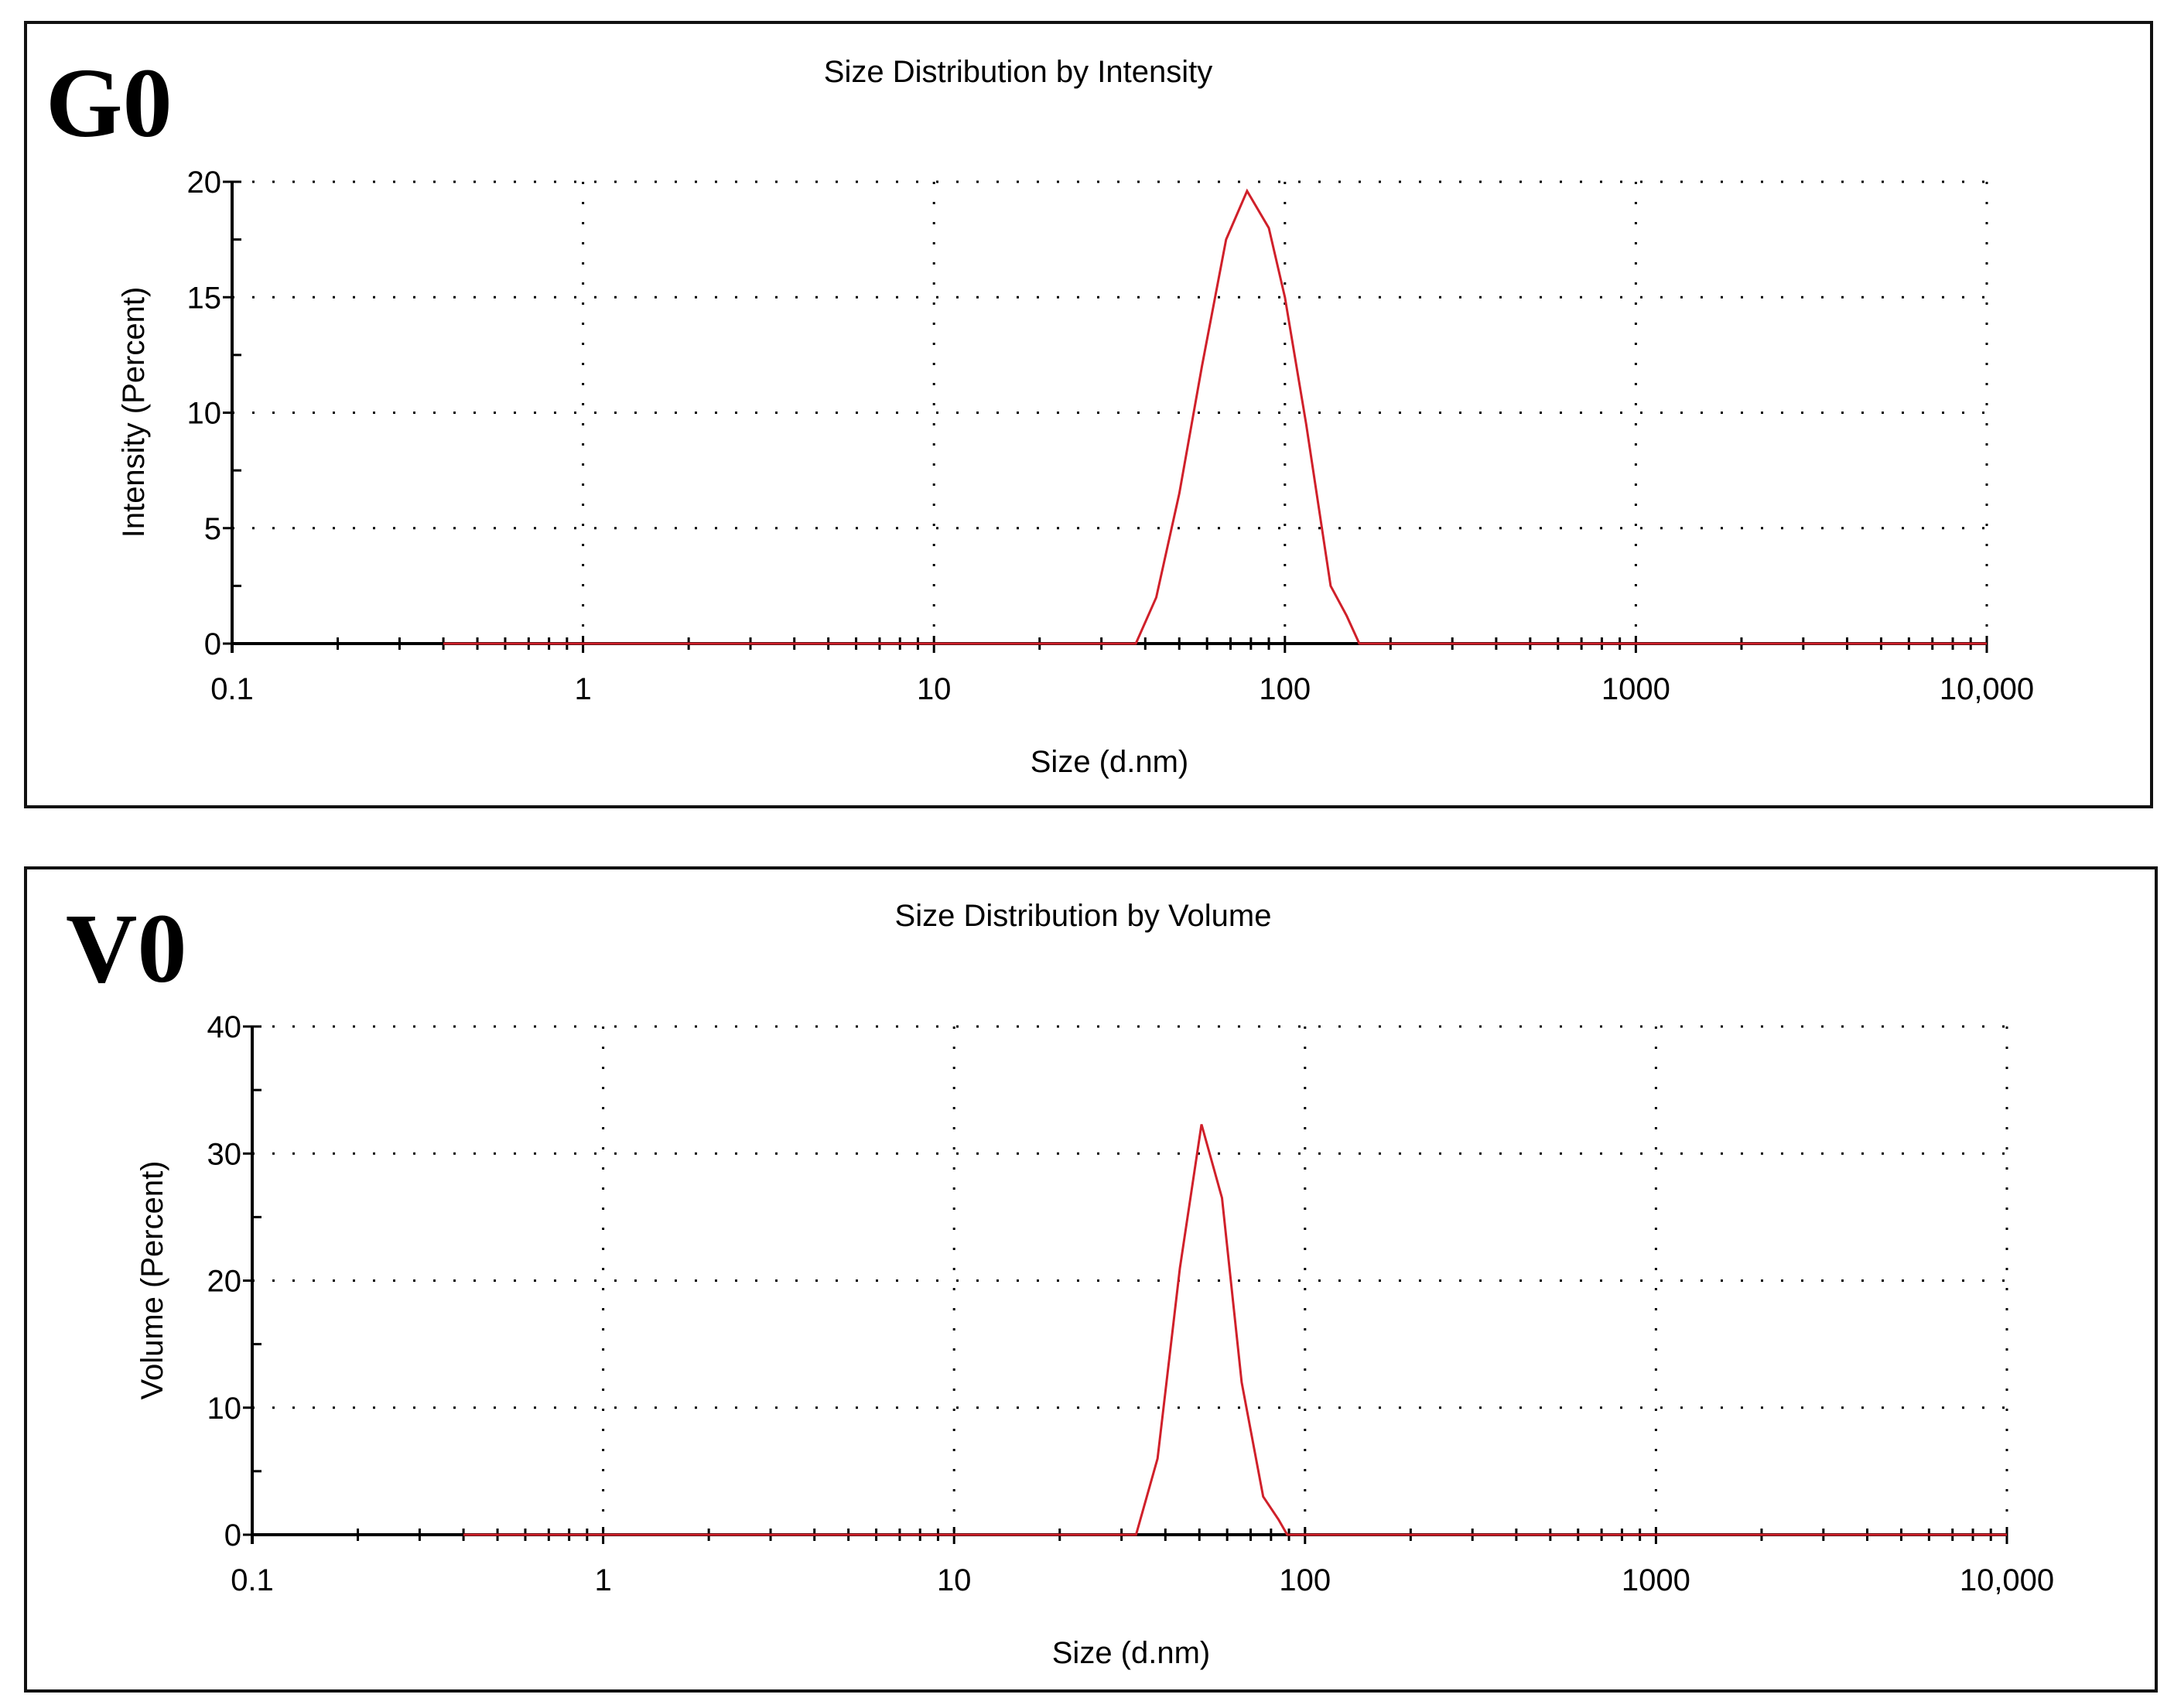  Describe the element at coordinates (109, 103) in the screenshot. I see `panel-label-g0: G0` at that location.